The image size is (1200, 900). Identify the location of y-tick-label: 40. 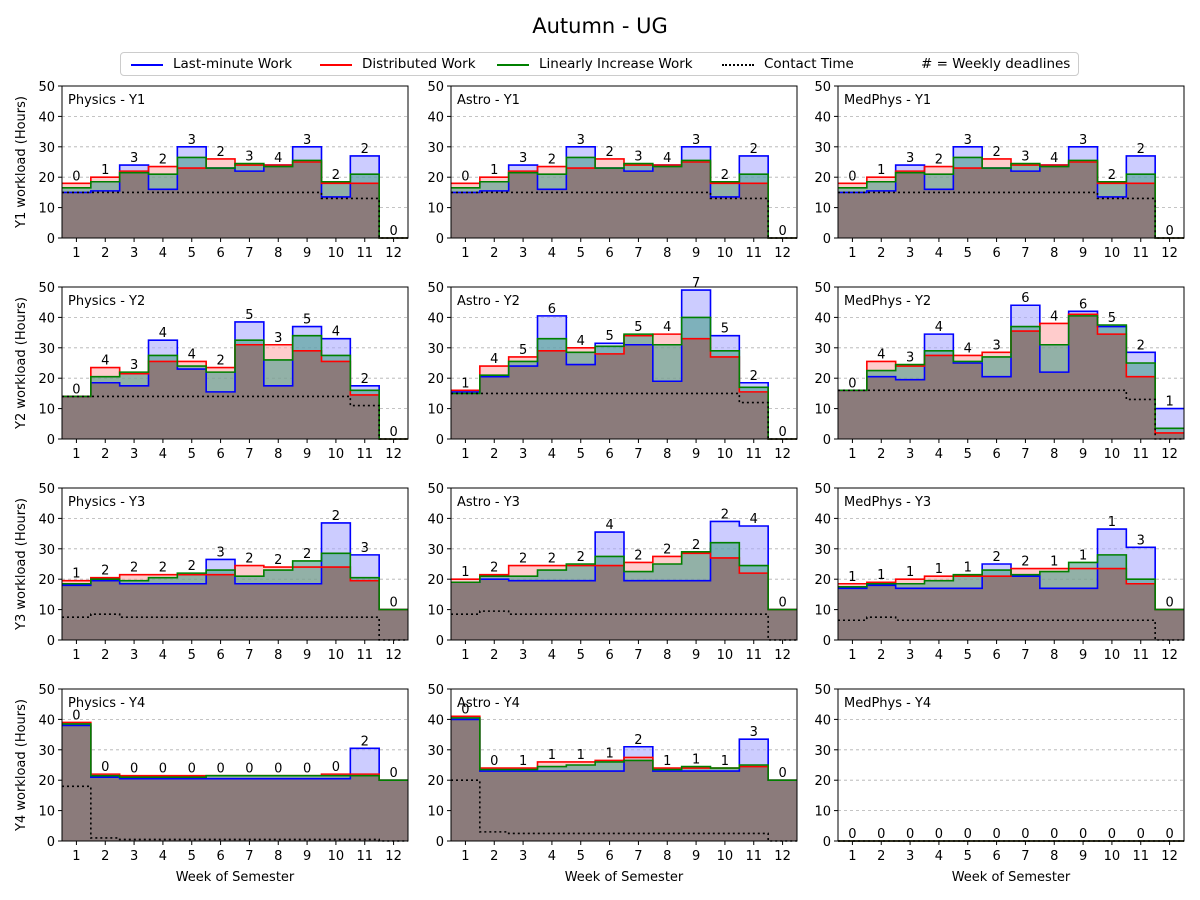
(46, 318).